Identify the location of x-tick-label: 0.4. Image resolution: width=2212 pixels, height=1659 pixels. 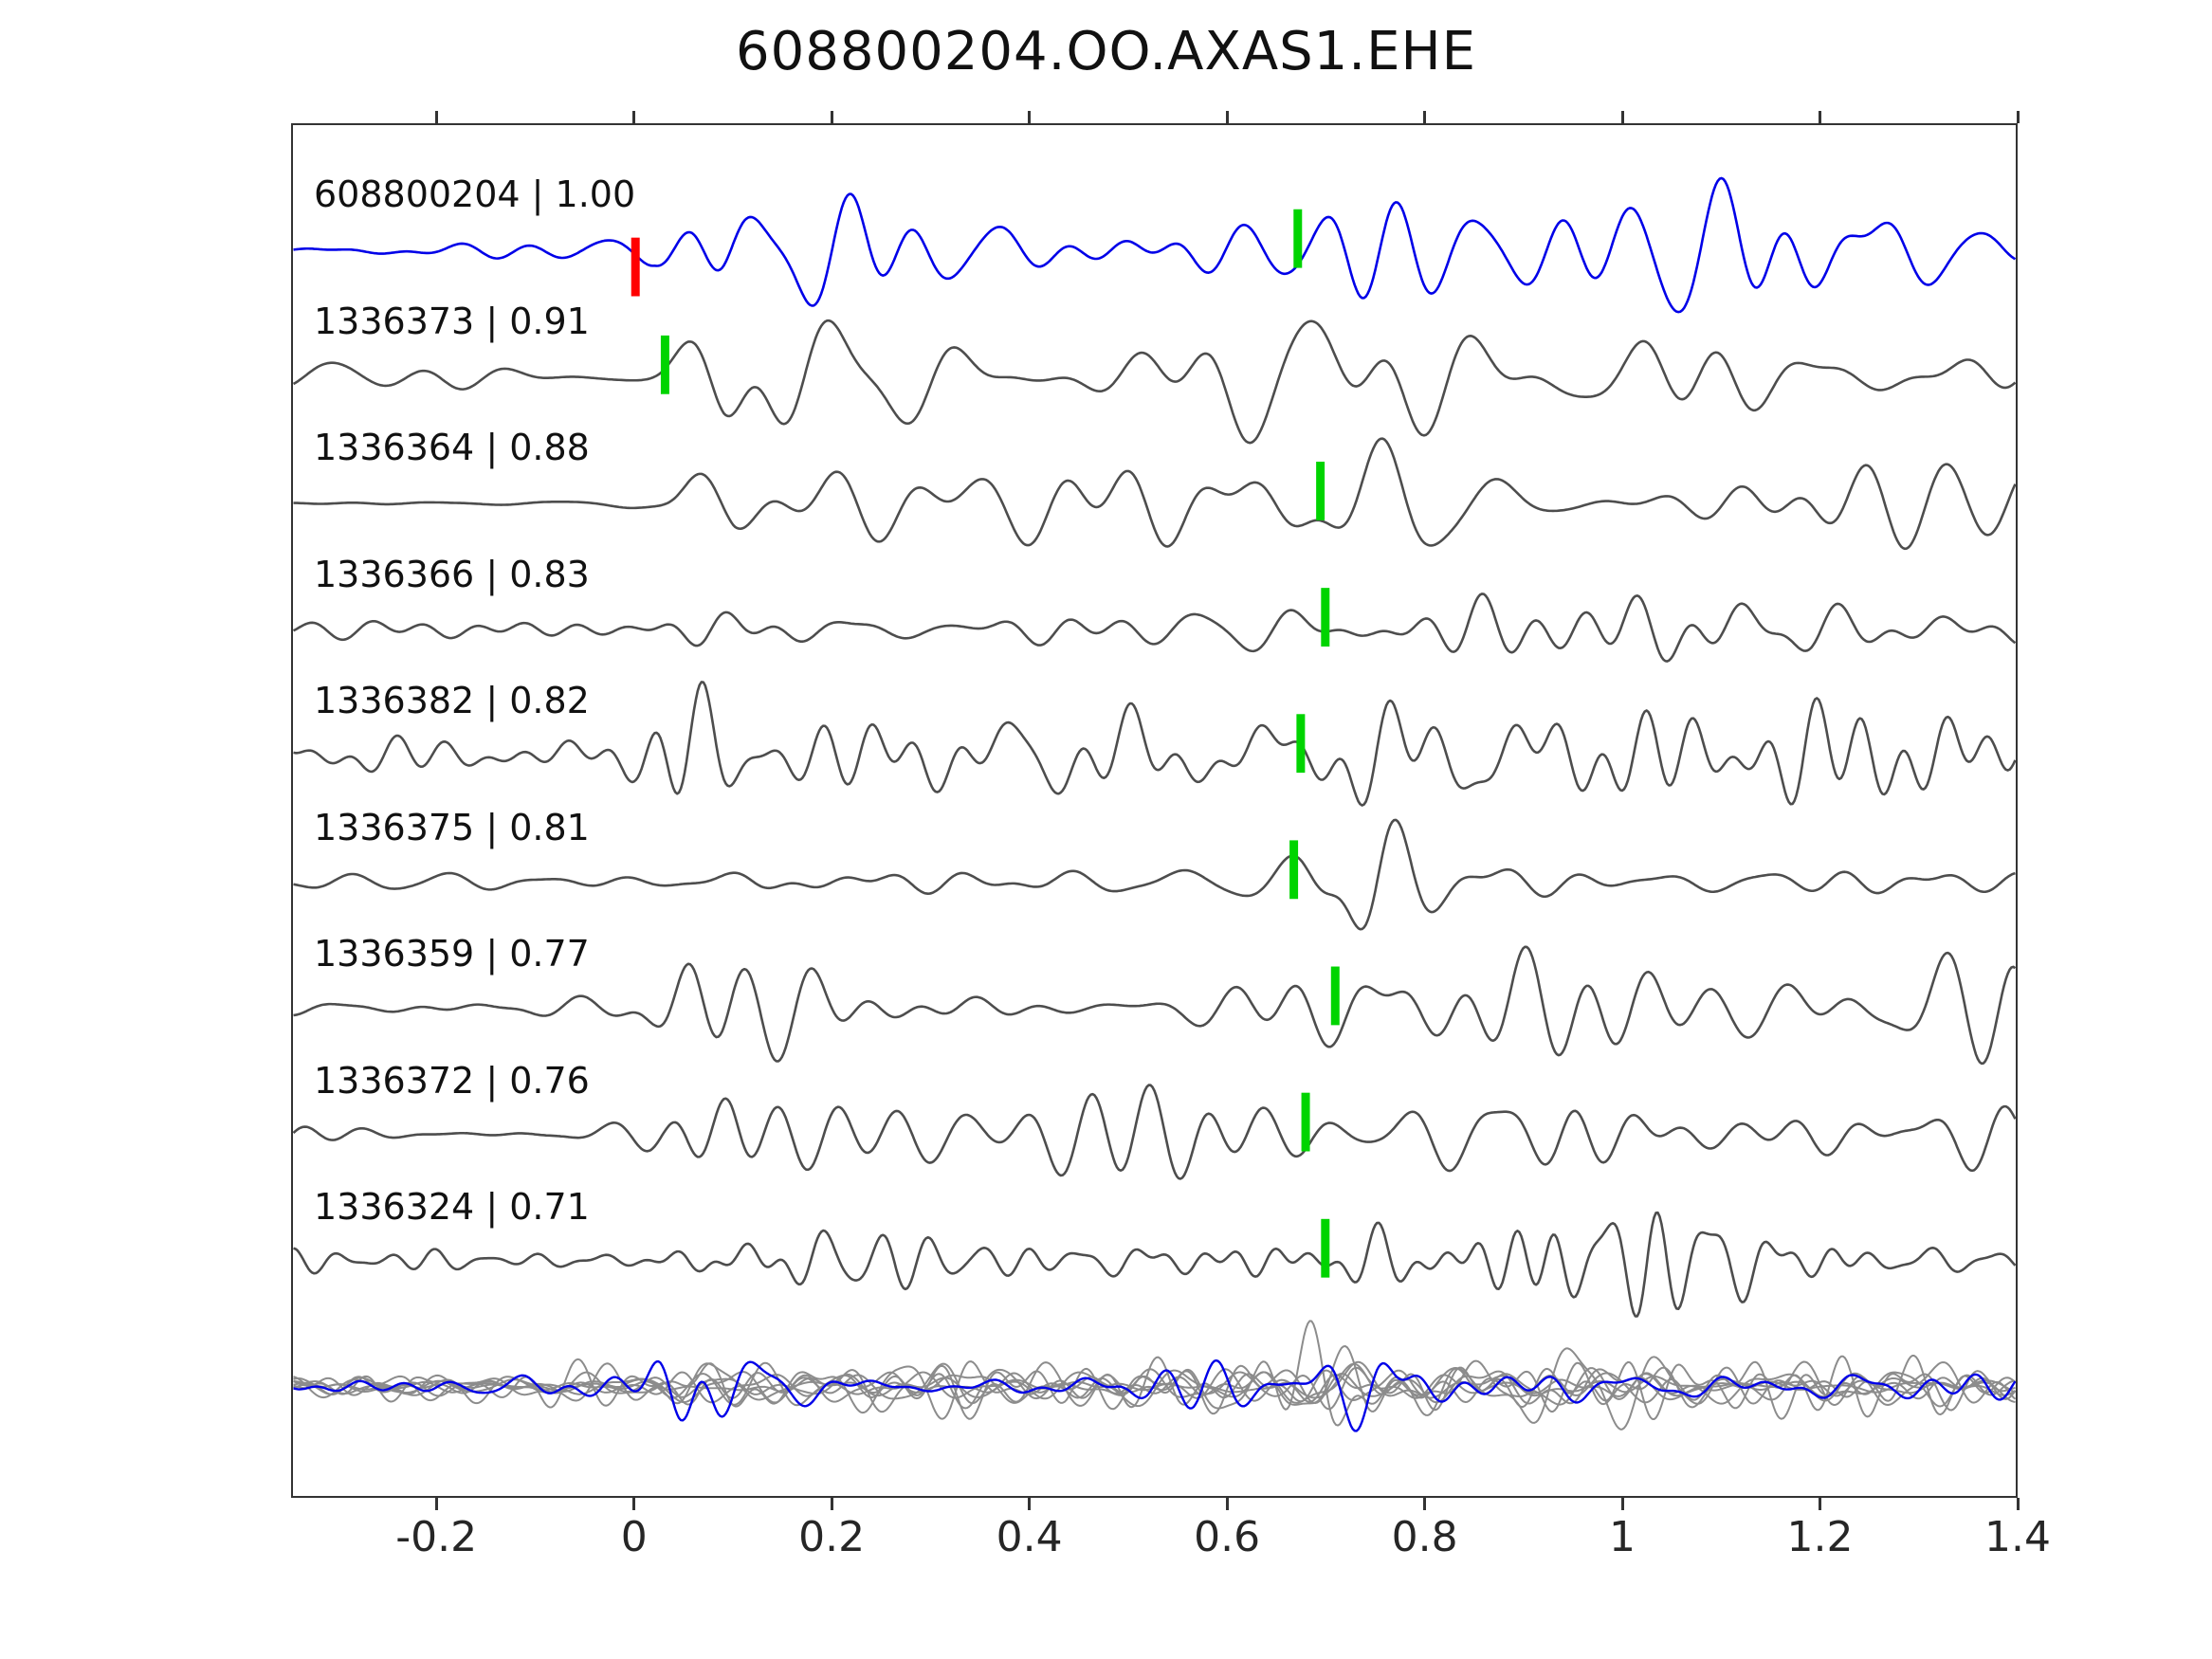
(1029, 1537).